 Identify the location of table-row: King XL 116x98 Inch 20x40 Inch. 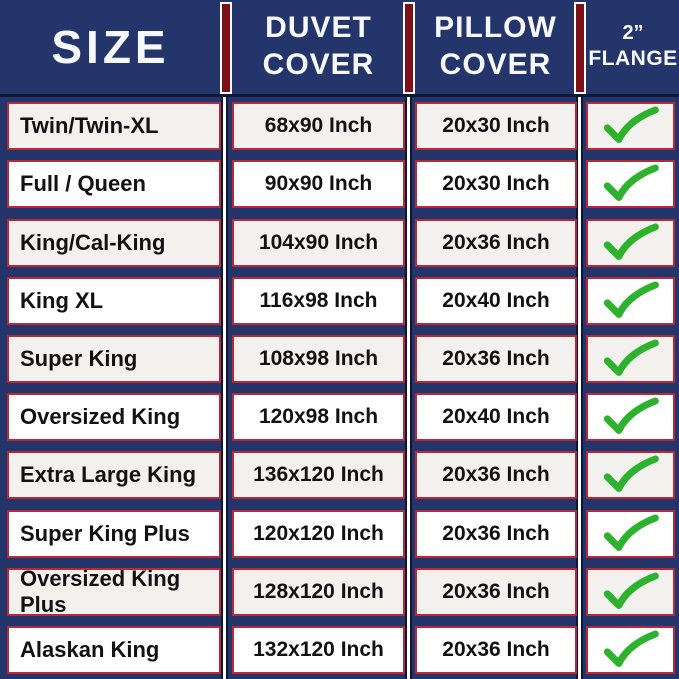
(339, 301).